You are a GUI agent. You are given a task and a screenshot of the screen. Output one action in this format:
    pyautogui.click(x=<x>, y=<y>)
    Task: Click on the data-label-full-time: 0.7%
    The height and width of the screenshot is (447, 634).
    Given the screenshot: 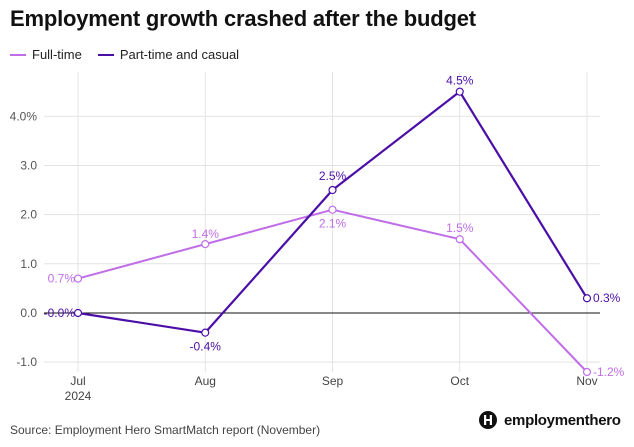 What is the action you would take?
    pyautogui.click(x=62, y=279)
    